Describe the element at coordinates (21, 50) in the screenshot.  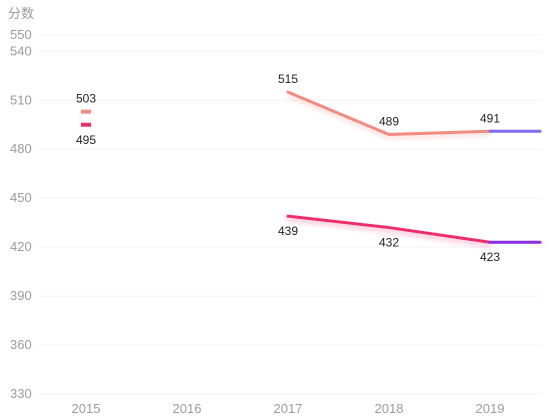
I see `y-tick-label: 540` at that location.